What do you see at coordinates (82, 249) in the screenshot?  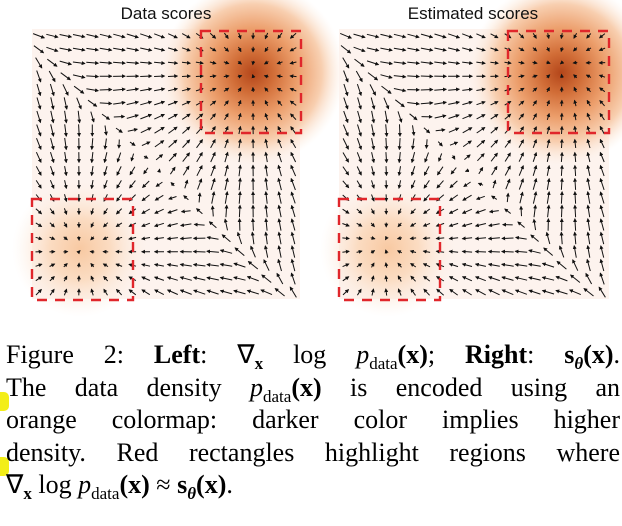 I see `left-region-box-bottom` at bounding box center [82, 249].